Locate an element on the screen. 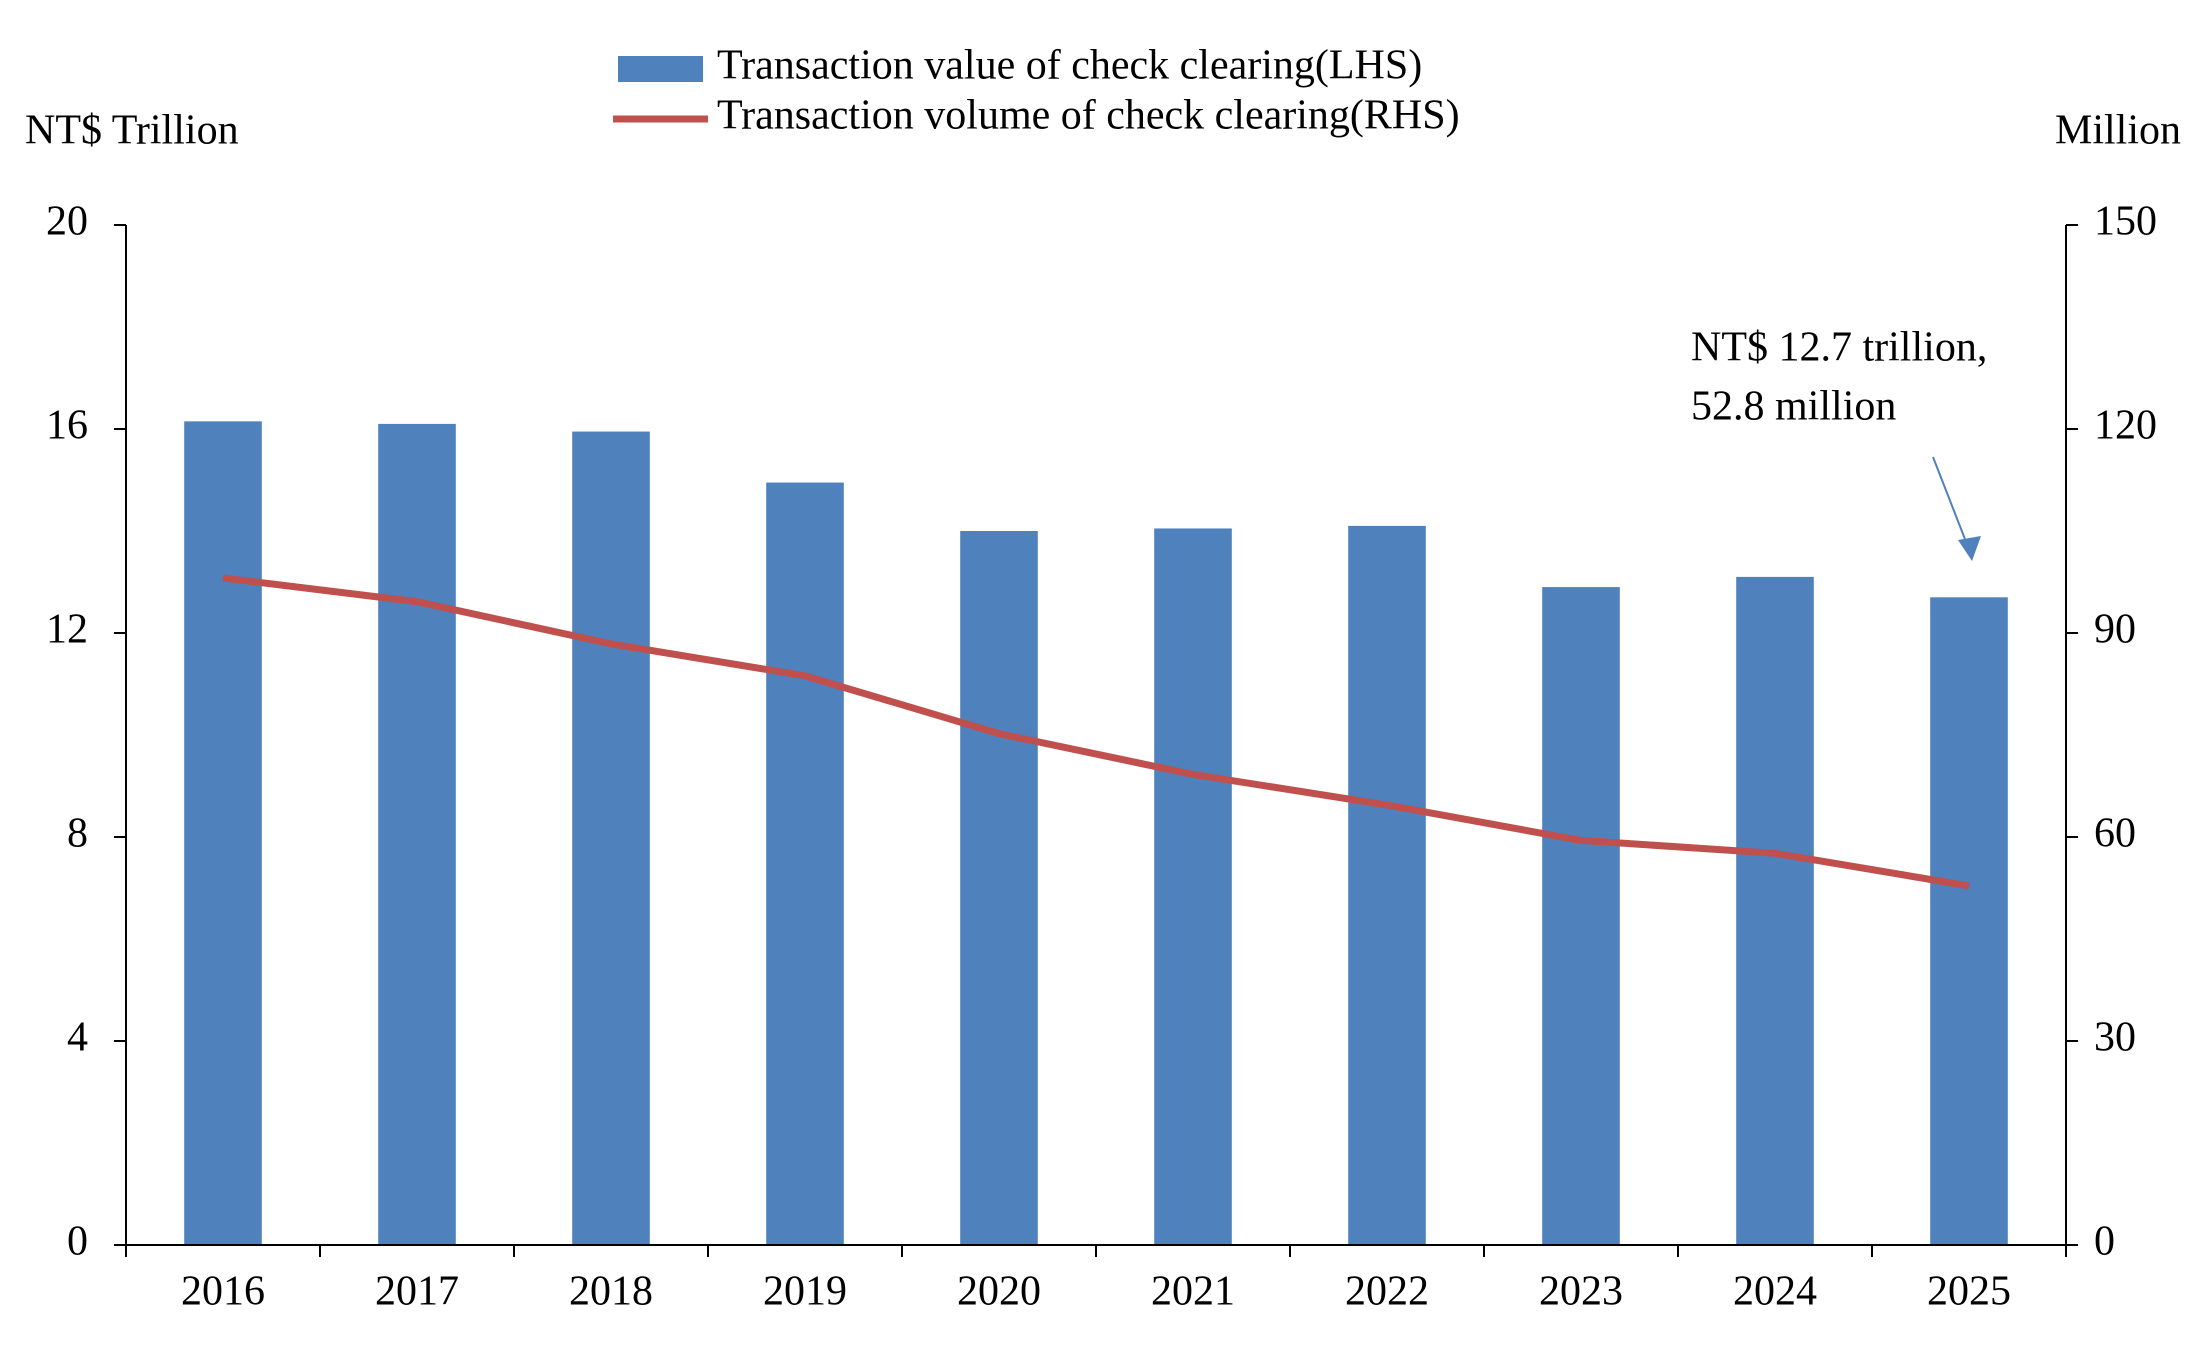 The image size is (2204, 1362). y2-tick-label: 60 is located at coordinates (2115, 834).